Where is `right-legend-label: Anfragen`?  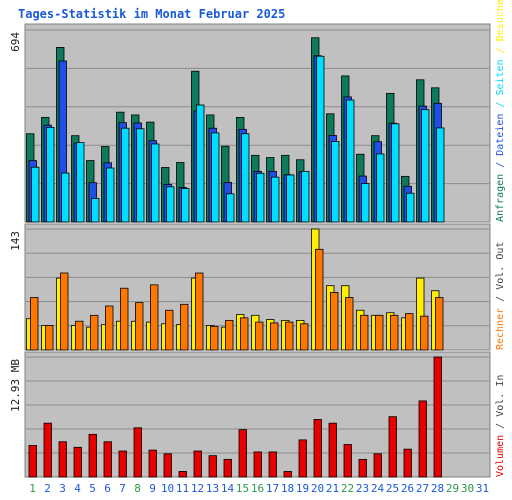
right-legend-label: Anfragen is located at coordinates (500, 198).